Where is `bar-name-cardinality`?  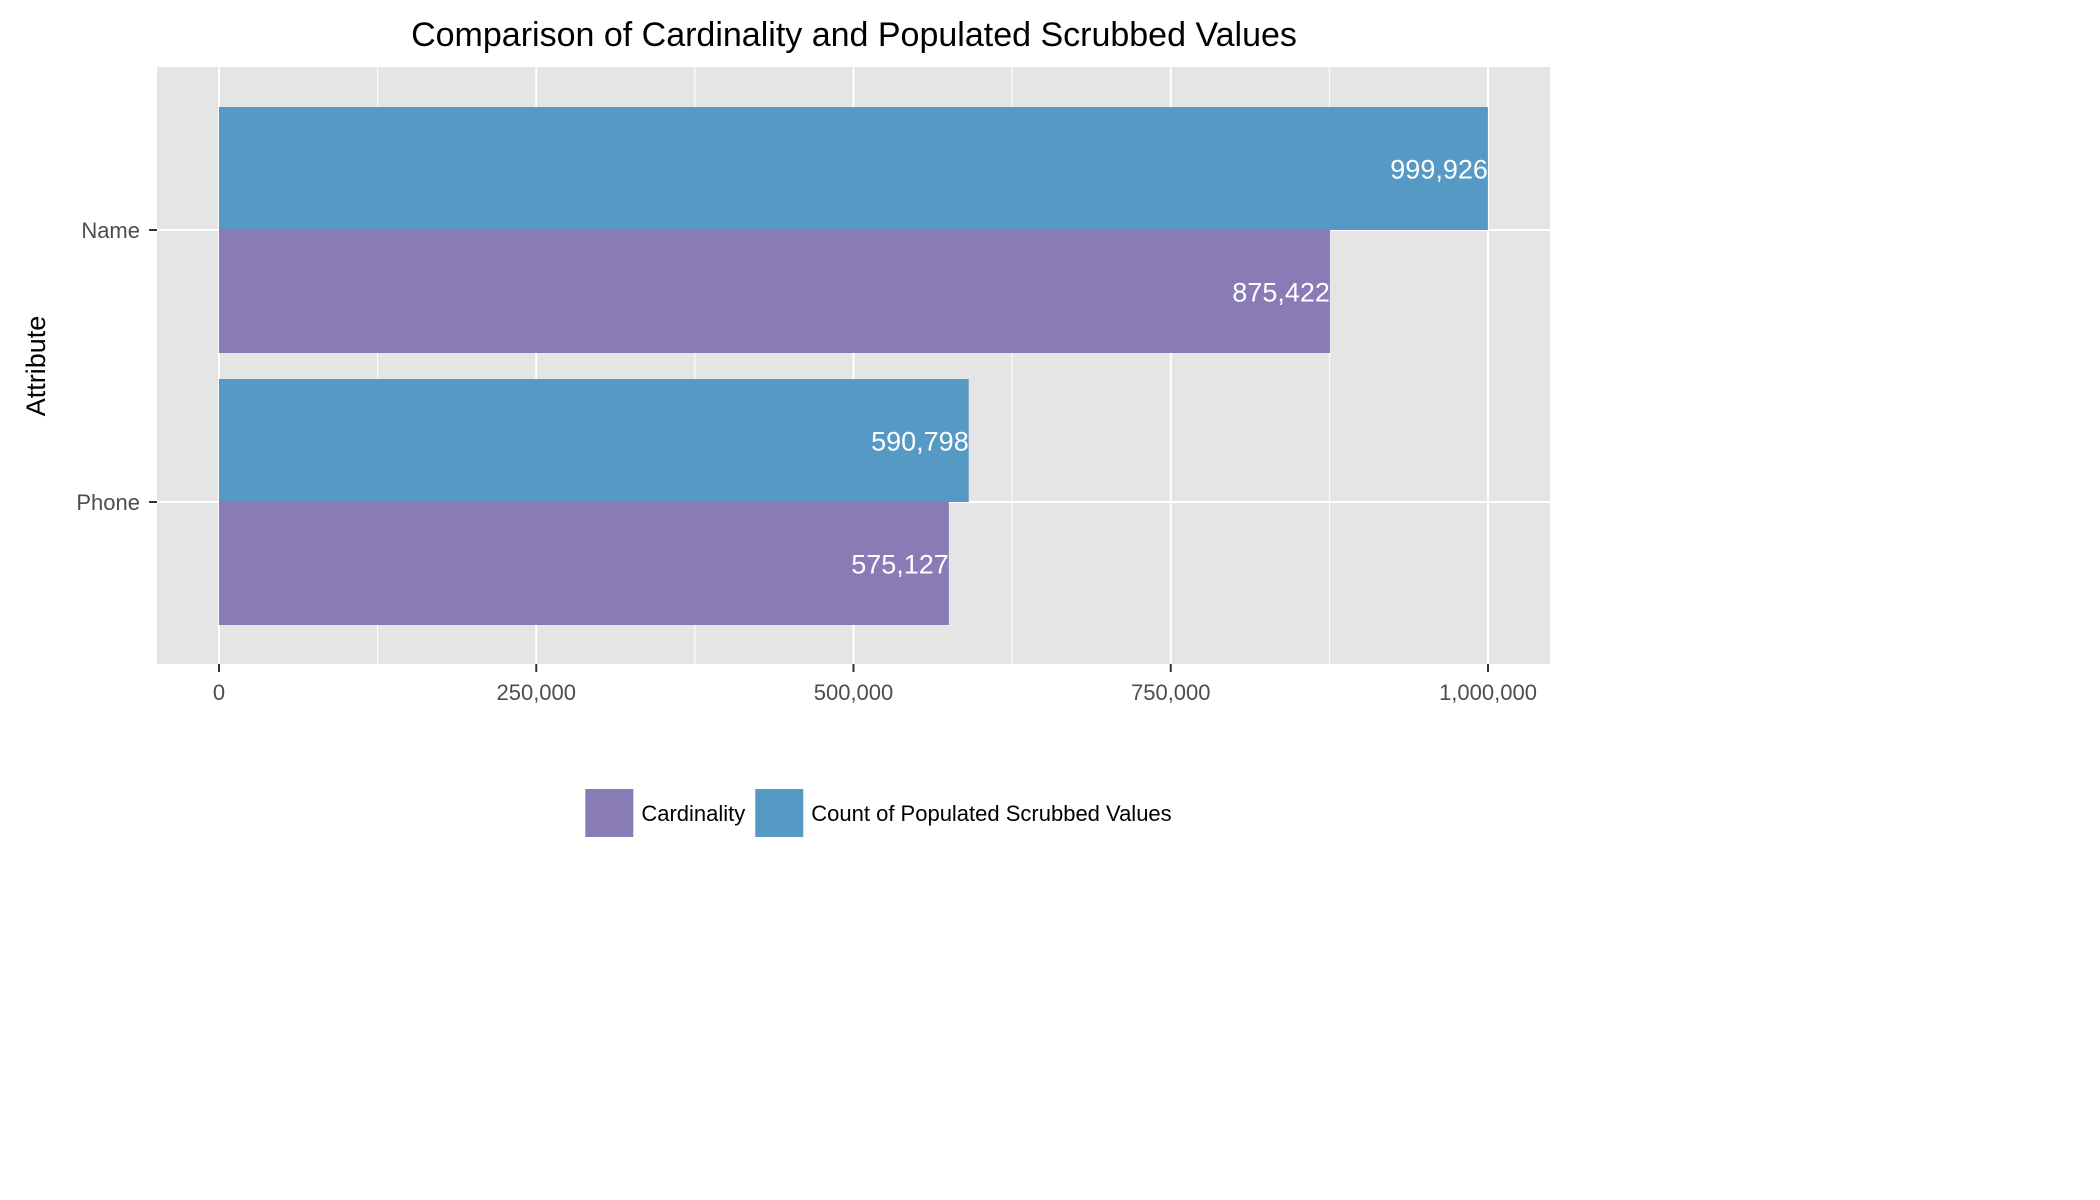 bar-name-cardinality is located at coordinates (774, 291).